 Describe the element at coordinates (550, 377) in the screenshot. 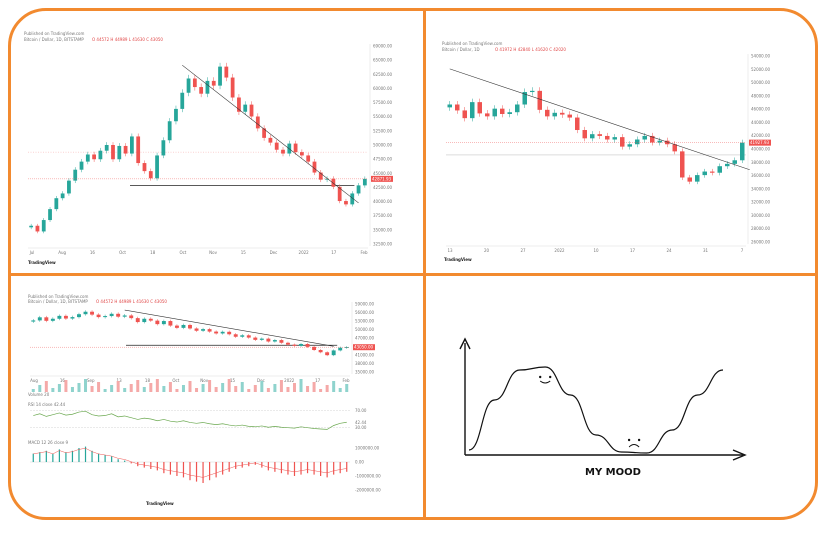

I see `happy-face-eye` at that location.